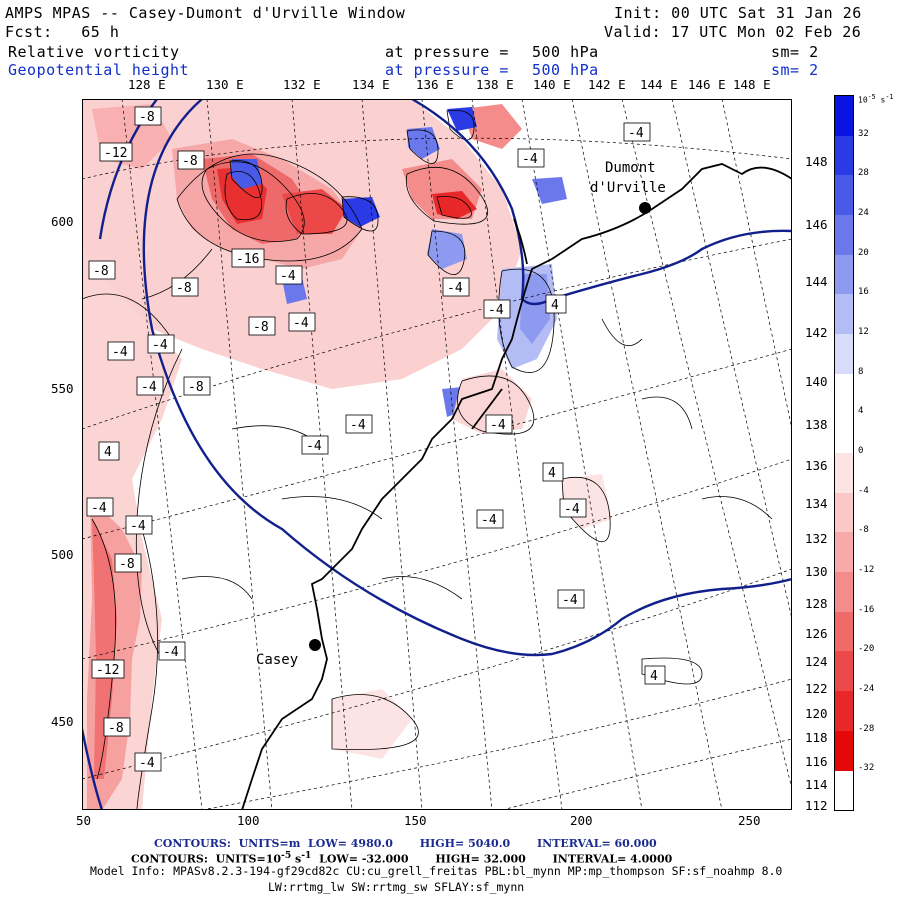 This screenshot has height=900, width=900. I want to click on x-tick-label: 200, so click(581, 820).